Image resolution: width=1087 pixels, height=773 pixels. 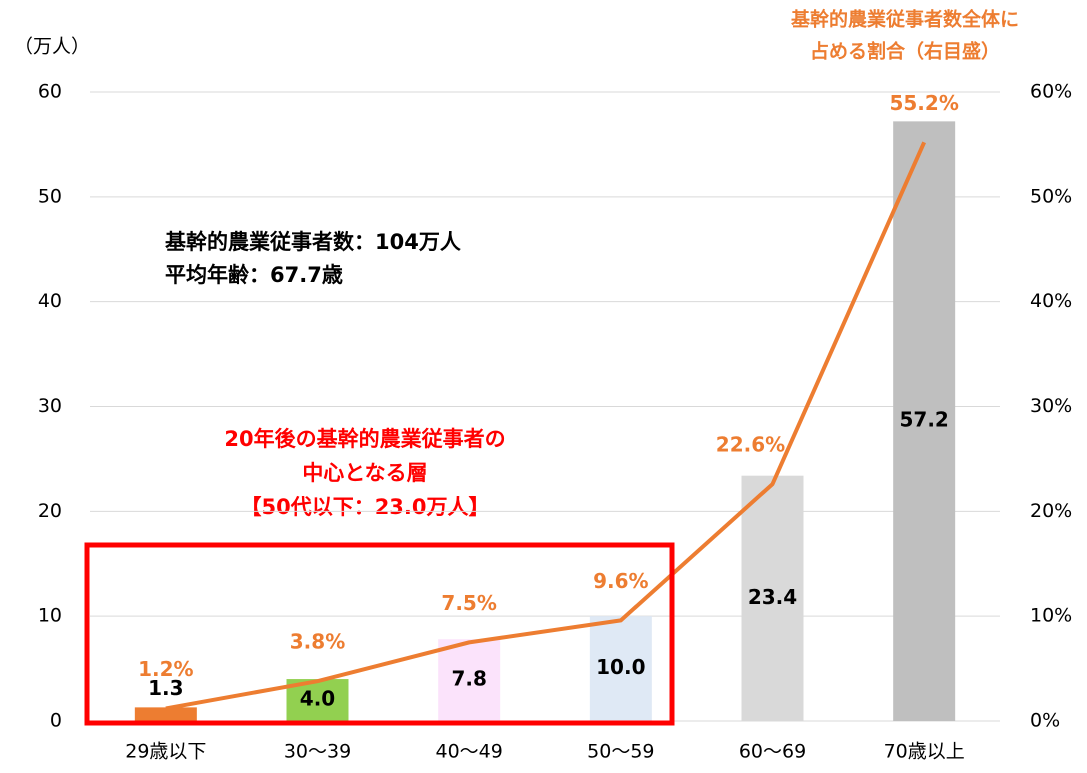 I want to click on x-tick-label: 30～39, so click(x=317, y=752).